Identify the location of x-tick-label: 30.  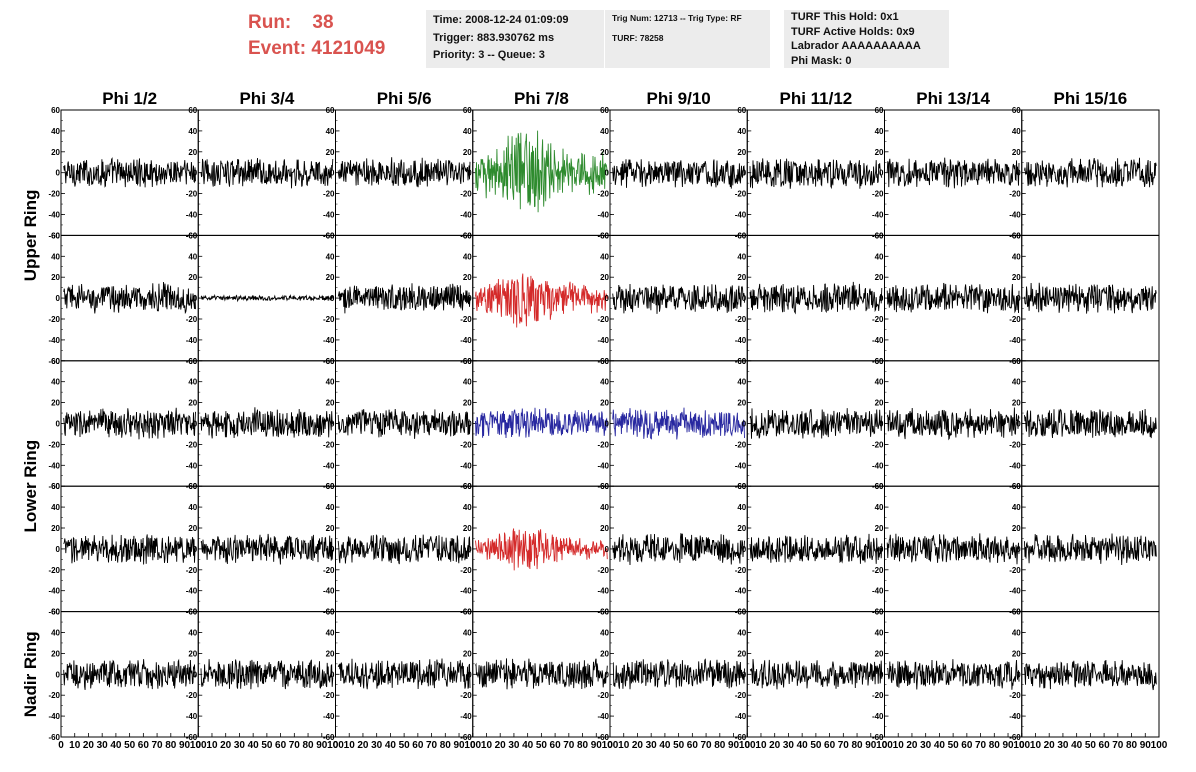
(514, 745).